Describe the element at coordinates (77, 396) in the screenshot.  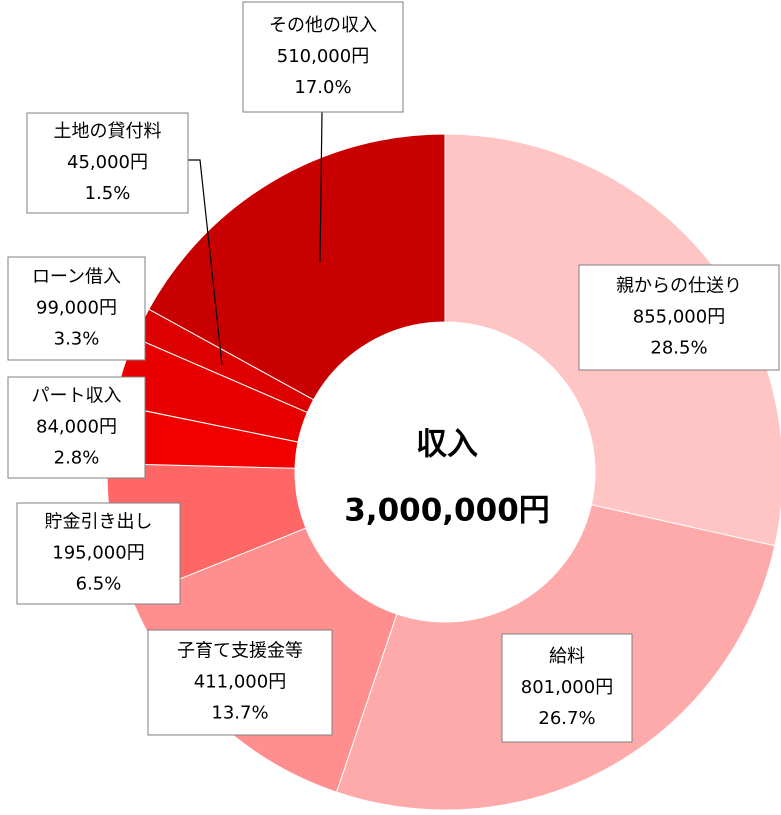
I see `category-label: パート収入` at that location.